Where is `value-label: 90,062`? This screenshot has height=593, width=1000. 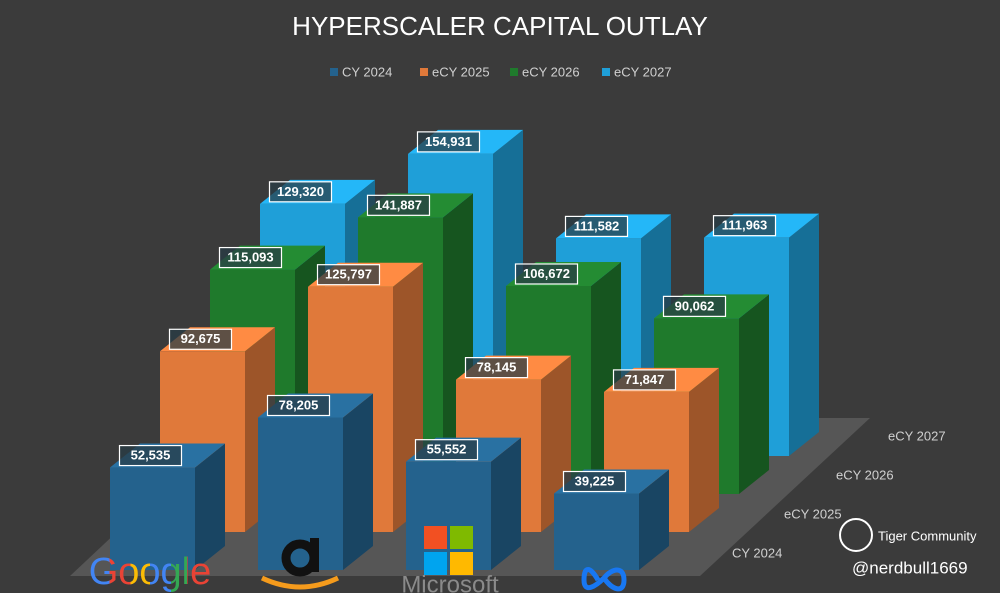 value-label: 90,062 is located at coordinates (695, 305).